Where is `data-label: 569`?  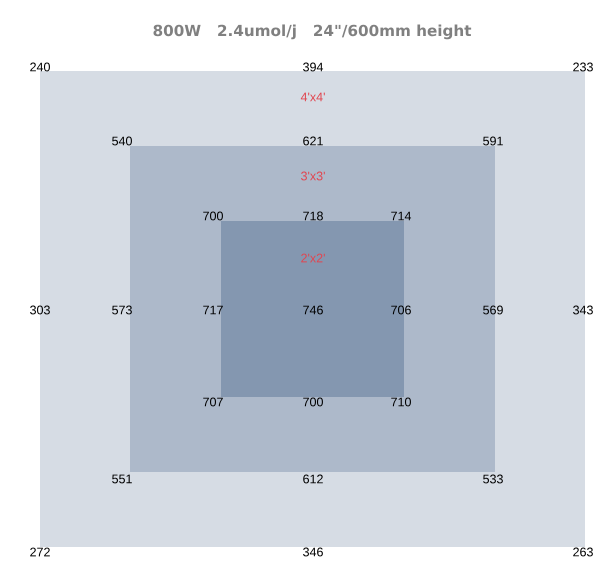
data-label: 569 is located at coordinates (493, 310).